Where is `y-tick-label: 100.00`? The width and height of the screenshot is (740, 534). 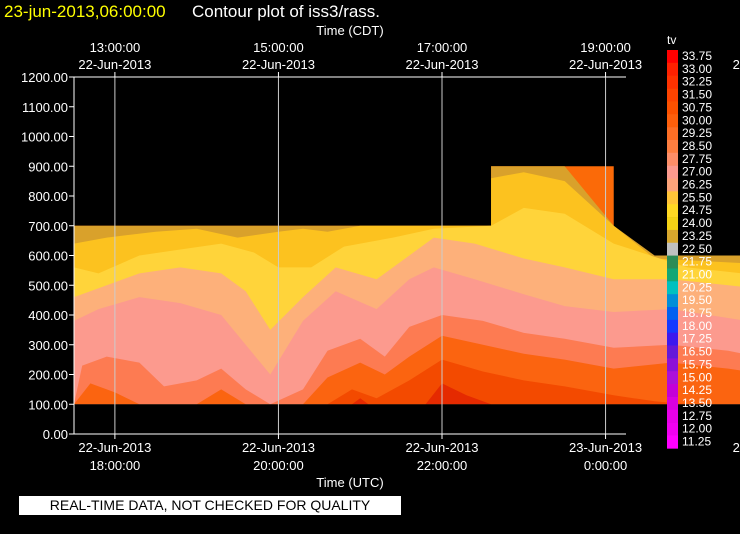
y-tick-label: 100.00 is located at coordinates (48, 404).